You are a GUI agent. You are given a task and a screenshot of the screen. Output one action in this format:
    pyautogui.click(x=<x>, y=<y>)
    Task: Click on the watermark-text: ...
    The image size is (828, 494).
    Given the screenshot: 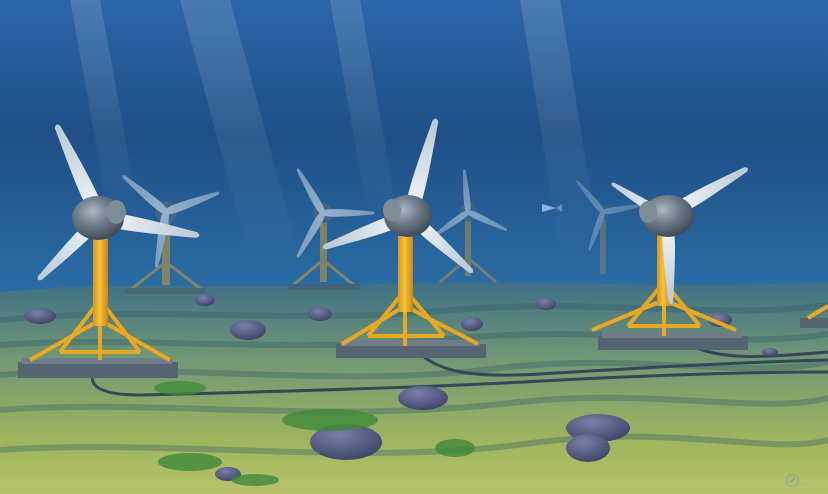 What is the action you would take?
    pyautogui.click(x=805, y=480)
    